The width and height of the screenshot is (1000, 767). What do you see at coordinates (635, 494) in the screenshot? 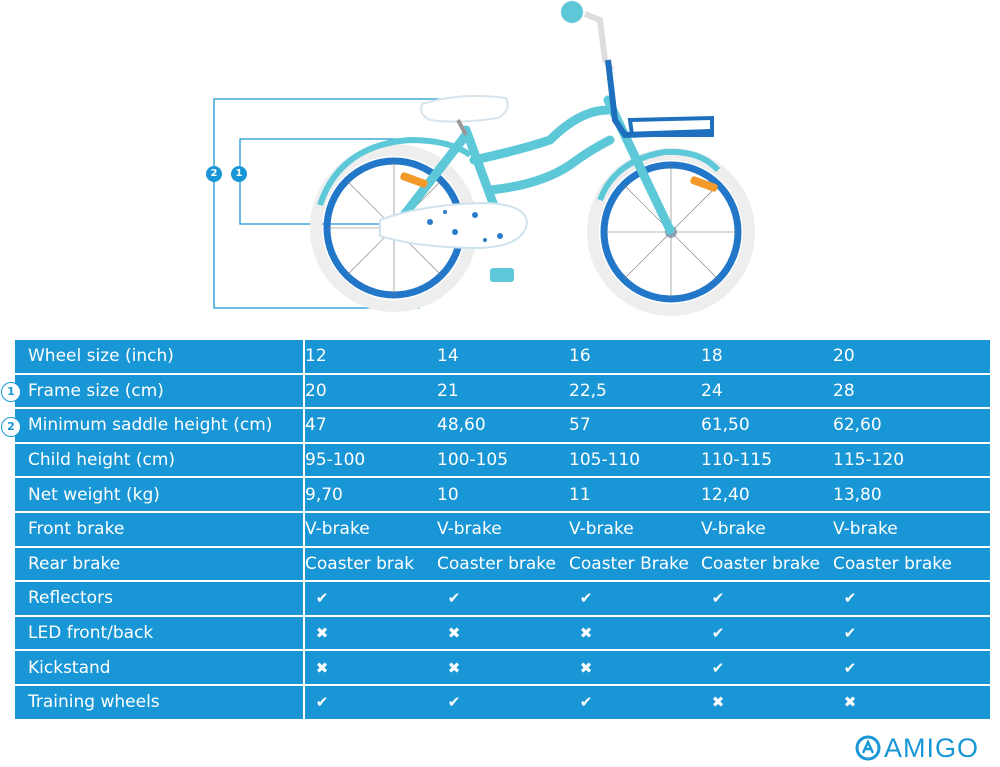
I see `table-cell: 11` at bounding box center [635, 494].